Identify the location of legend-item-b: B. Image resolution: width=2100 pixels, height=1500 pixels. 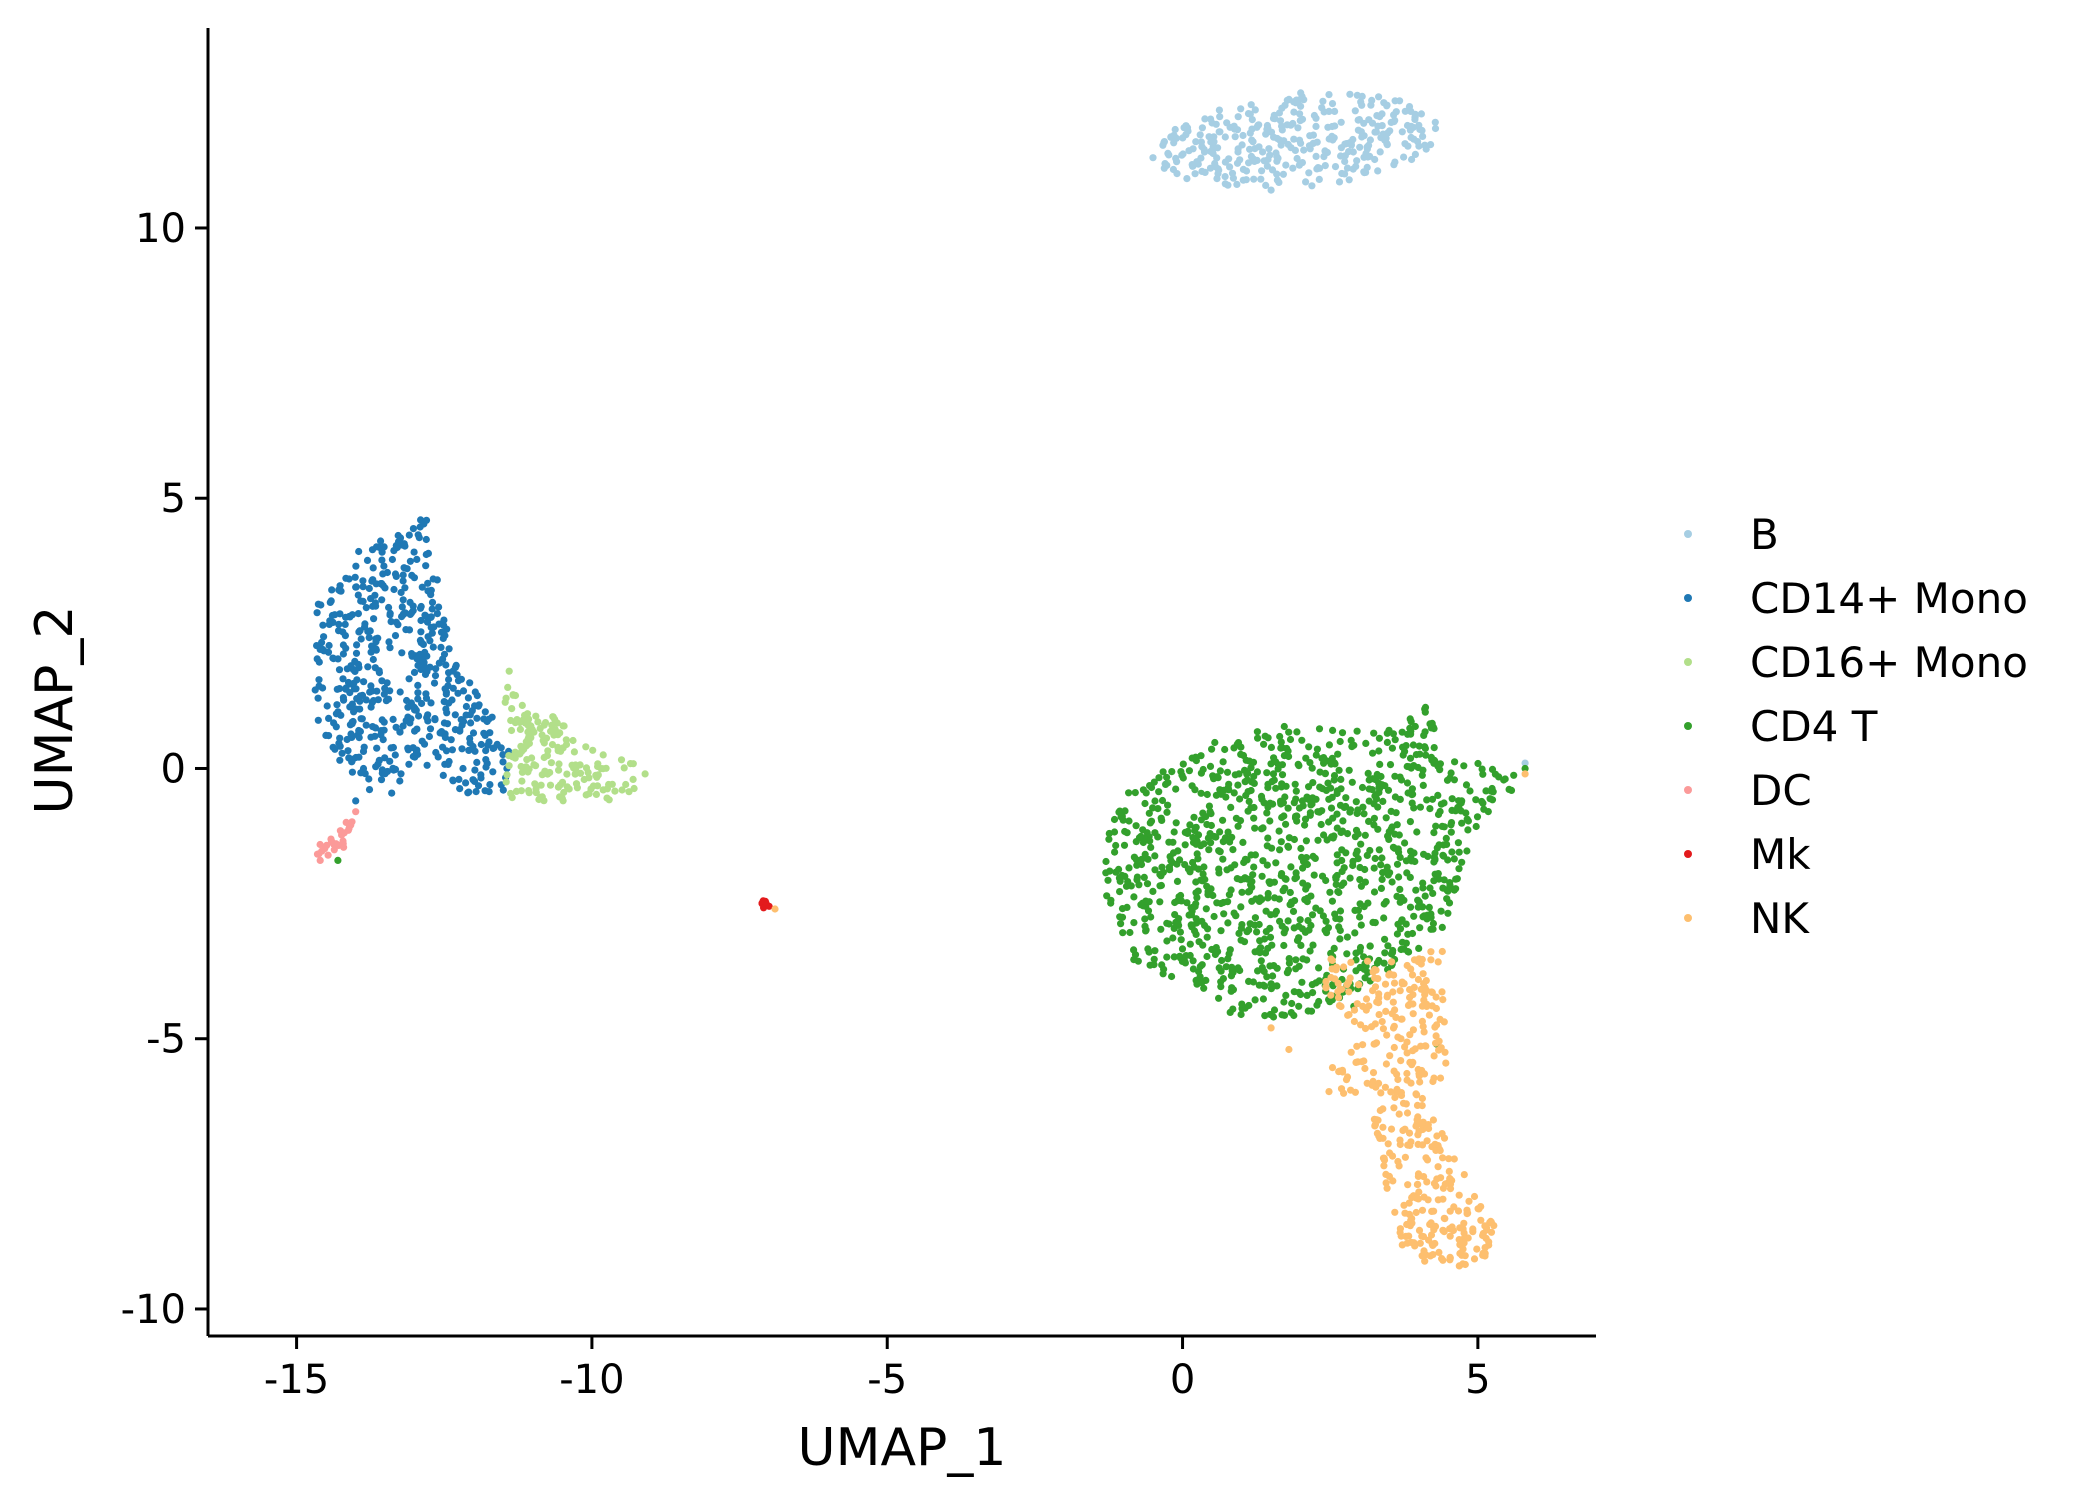
(1731, 534).